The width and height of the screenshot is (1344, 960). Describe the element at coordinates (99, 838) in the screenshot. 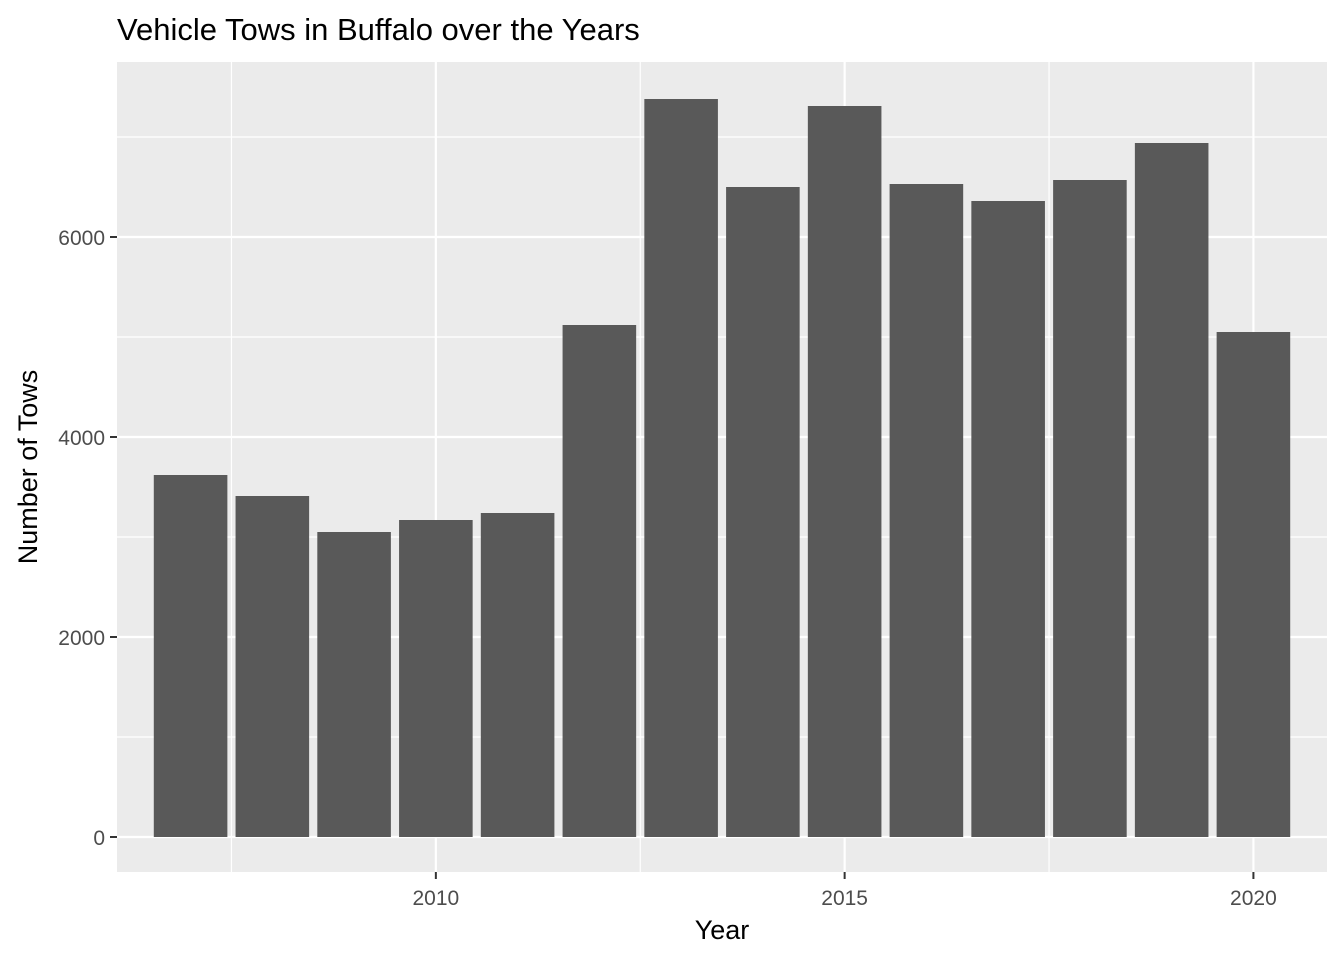

I see `y-tick-label: 0` at that location.